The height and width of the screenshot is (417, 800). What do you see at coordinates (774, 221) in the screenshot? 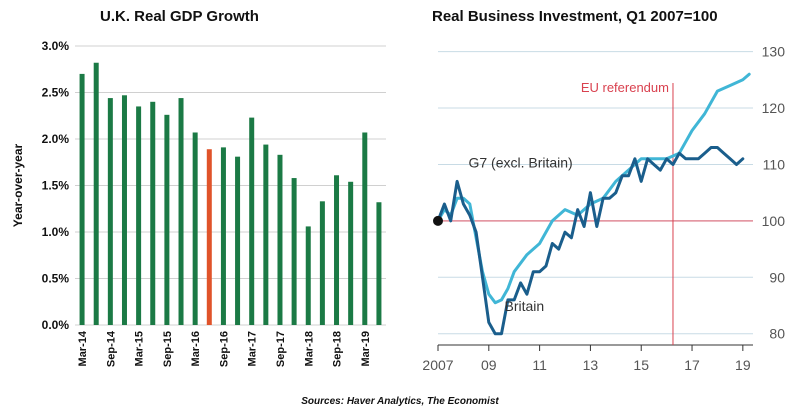
I see `y-tick-label: 100` at bounding box center [774, 221].